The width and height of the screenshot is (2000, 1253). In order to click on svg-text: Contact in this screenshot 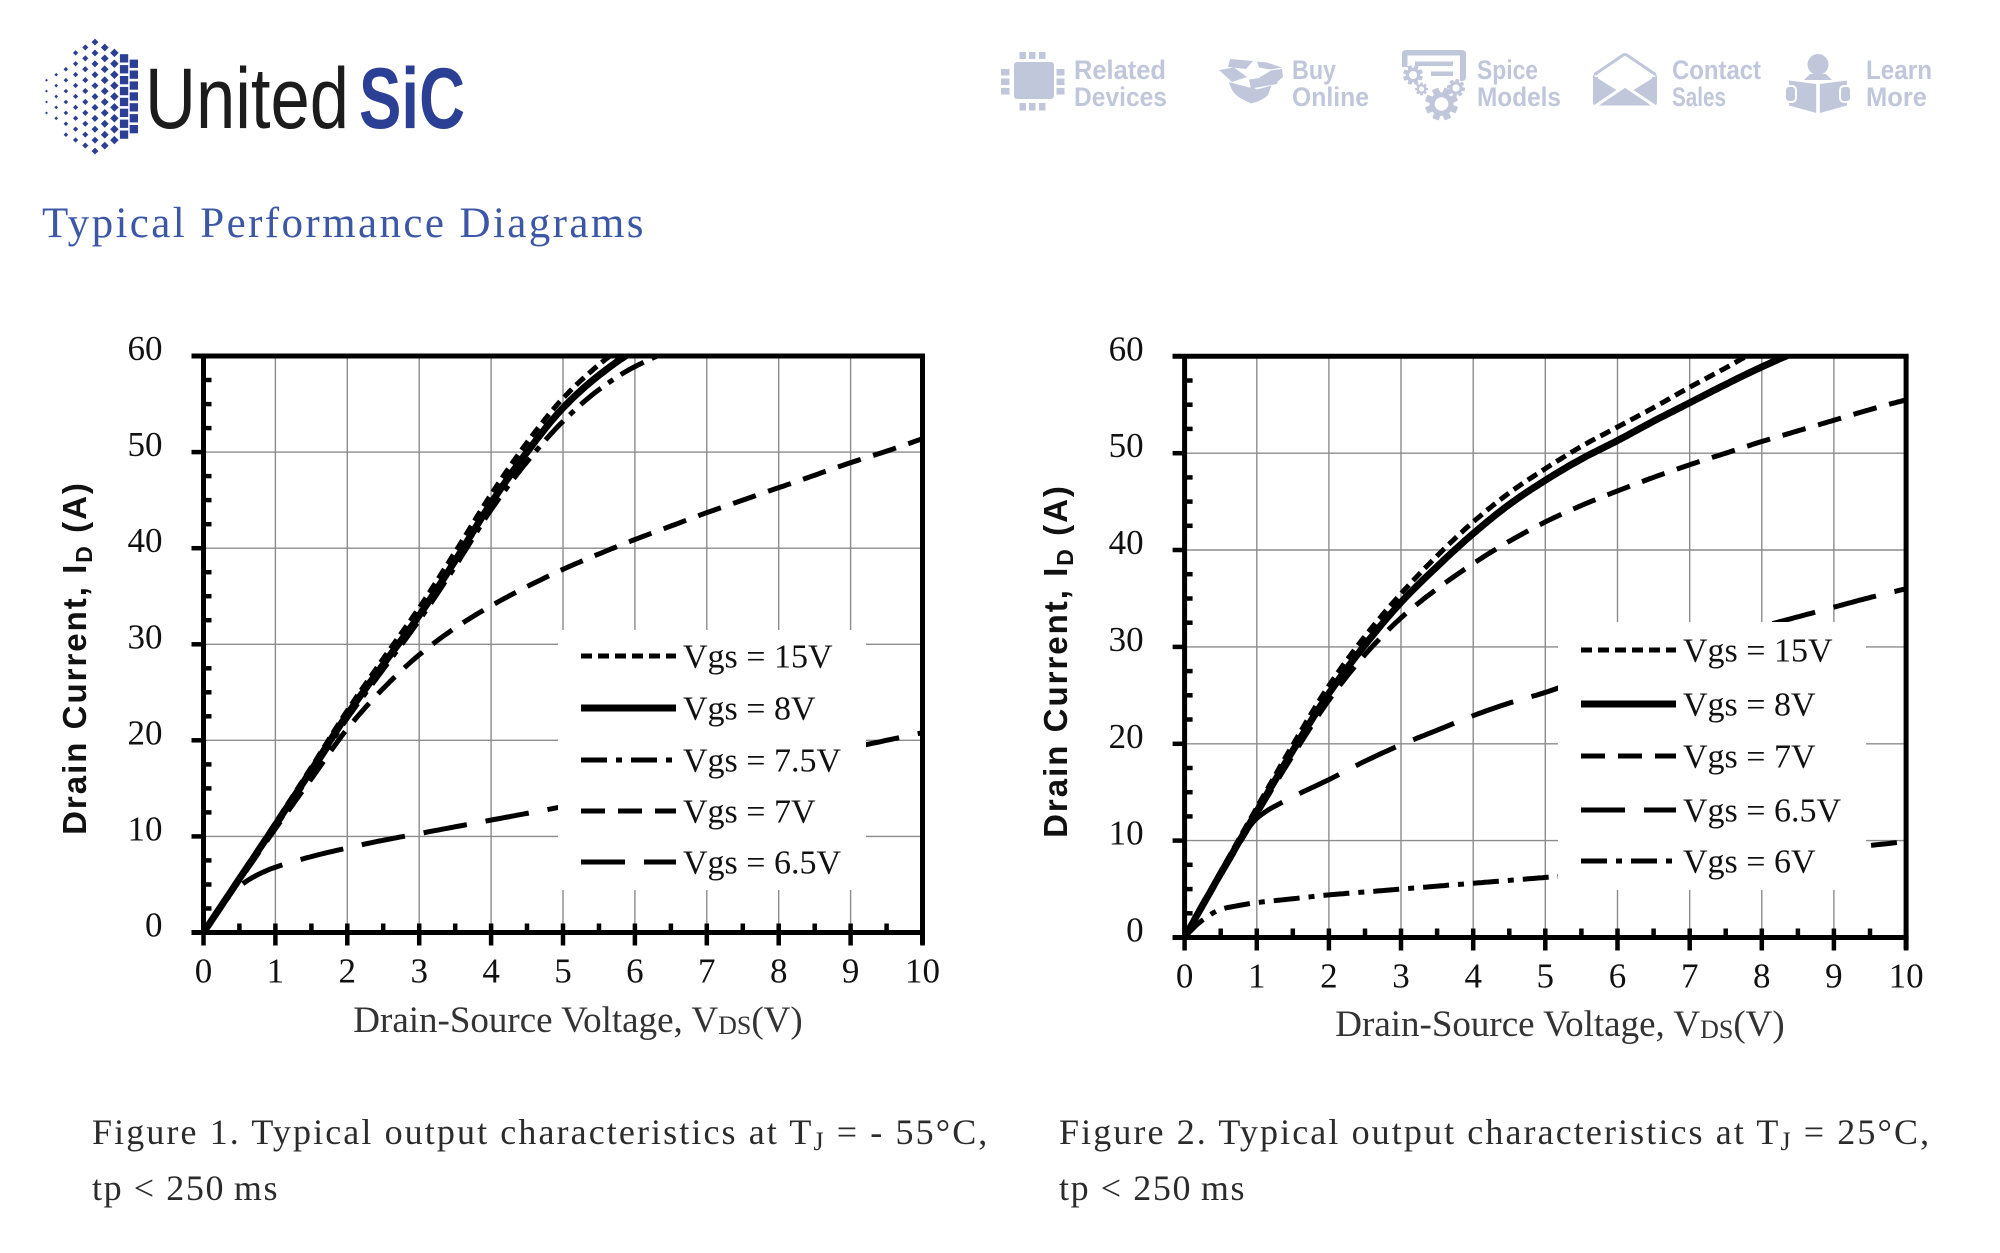, I will do `click(1716, 70)`.